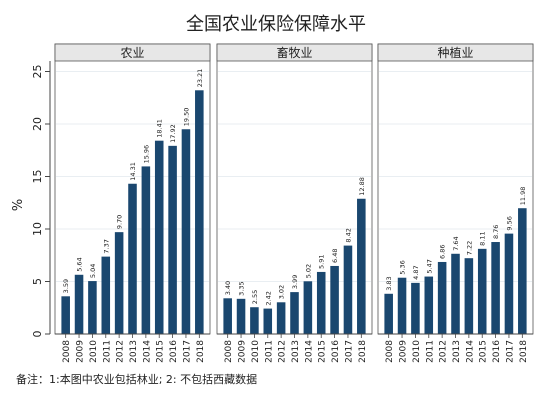 The width and height of the screenshot is (552, 400). Describe the element at coordinates (93, 271) in the screenshot. I see `data-label: 5.04` at that location.